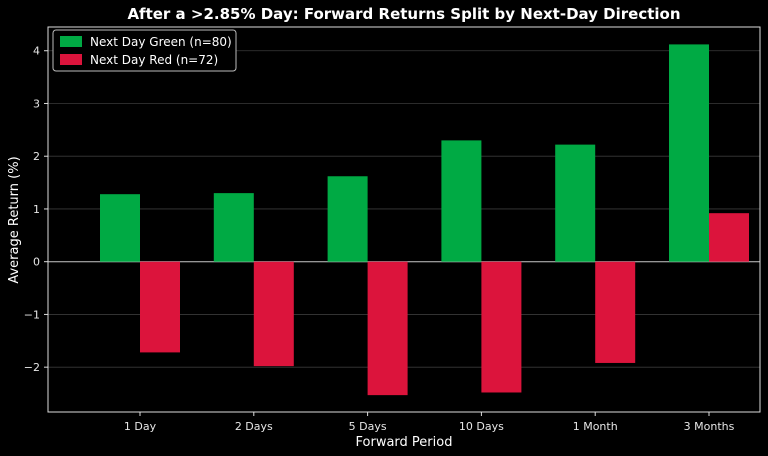  What do you see at coordinates (36, 103) in the screenshot?
I see `y-tick-label: 3` at bounding box center [36, 103].